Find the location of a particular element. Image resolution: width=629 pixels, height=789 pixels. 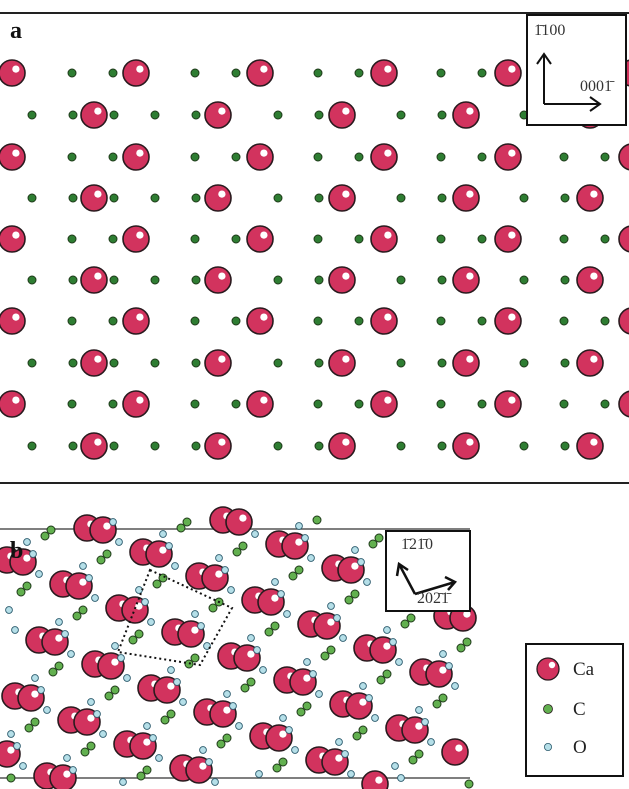

legend-item-ca: Ca is located at coordinates (574, 670).